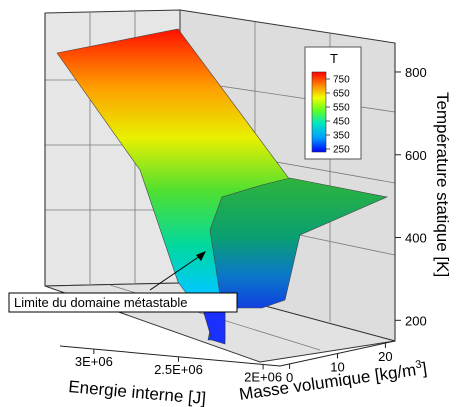 The image size is (458, 407). Describe the element at coordinates (341, 80) in the screenshot. I see `legend-level-label: 750` at that location.